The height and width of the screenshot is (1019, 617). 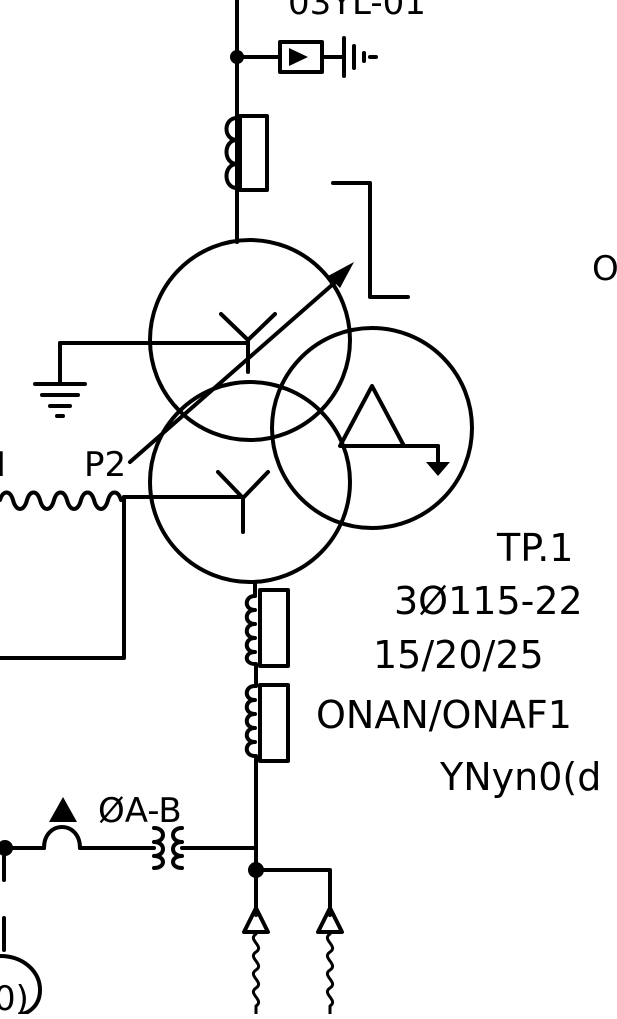 I want to click on oltc-arrow, so click(x=241, y=363).